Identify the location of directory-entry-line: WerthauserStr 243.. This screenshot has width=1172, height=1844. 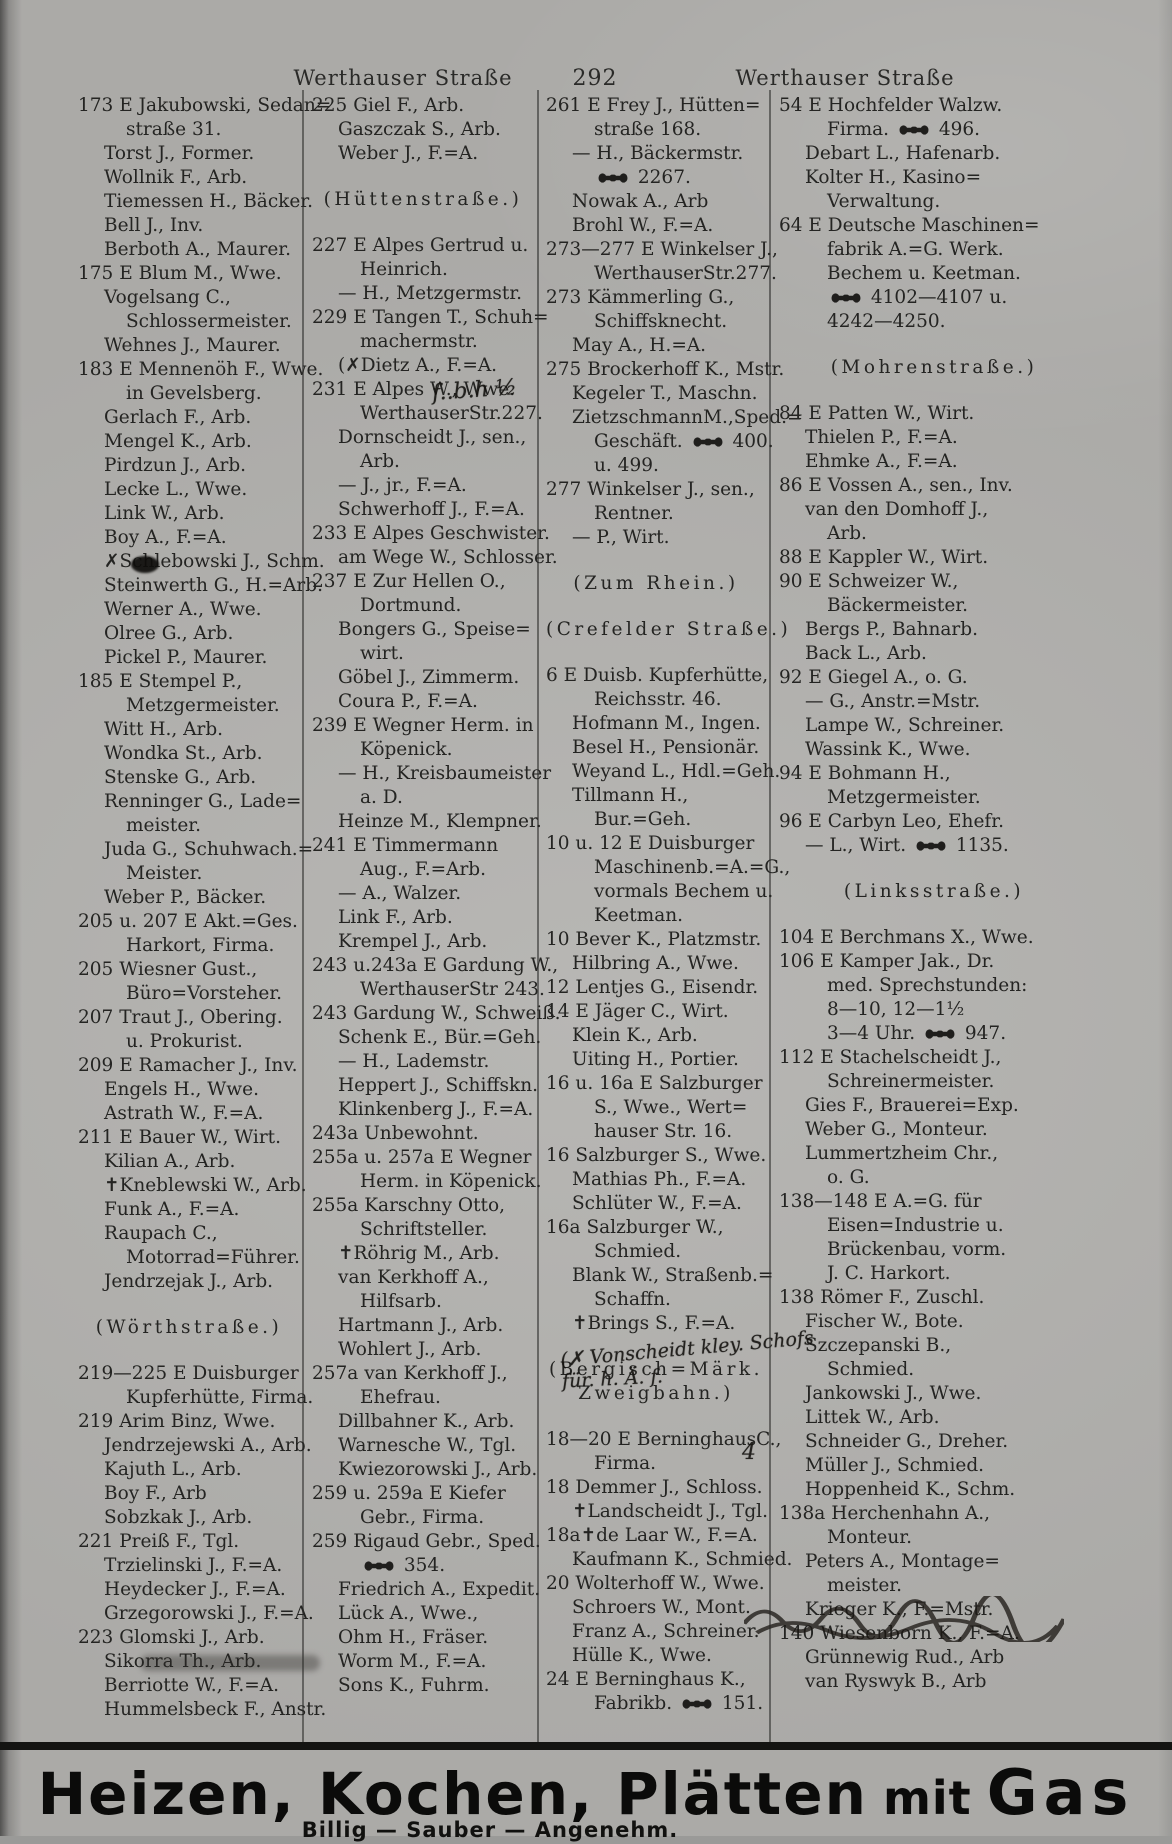
(452, 989).